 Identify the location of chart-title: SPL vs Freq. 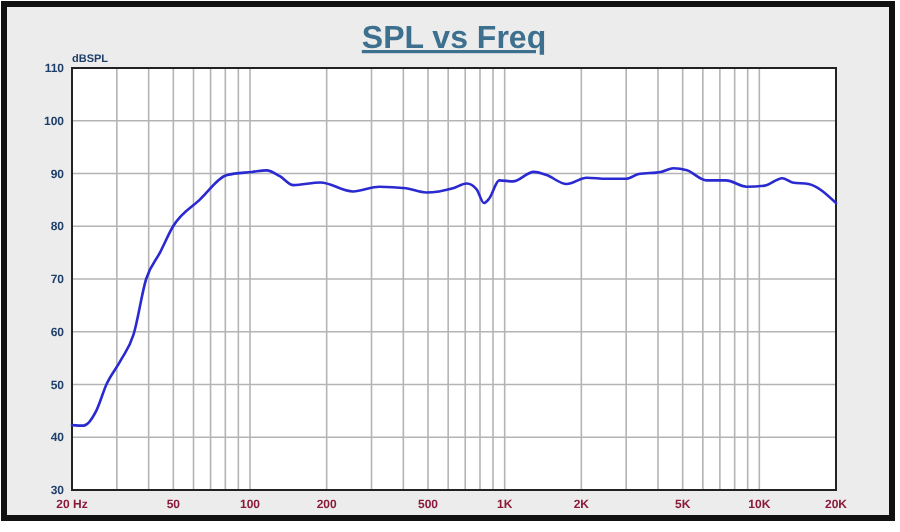
(454, 39).